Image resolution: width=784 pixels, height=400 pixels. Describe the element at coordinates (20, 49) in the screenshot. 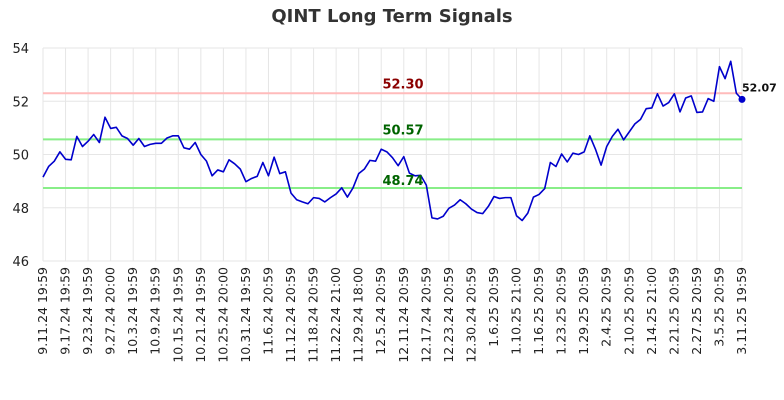

I see `y-tick-label: 54` at that location.